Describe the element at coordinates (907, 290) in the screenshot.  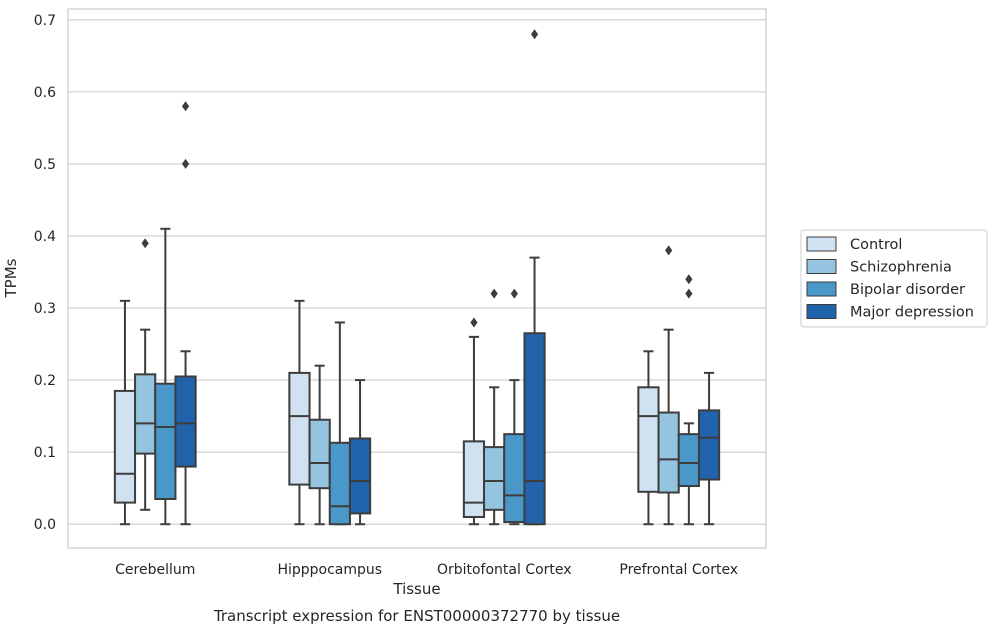
I see `legend-label: Bipolar disorder` at that location.